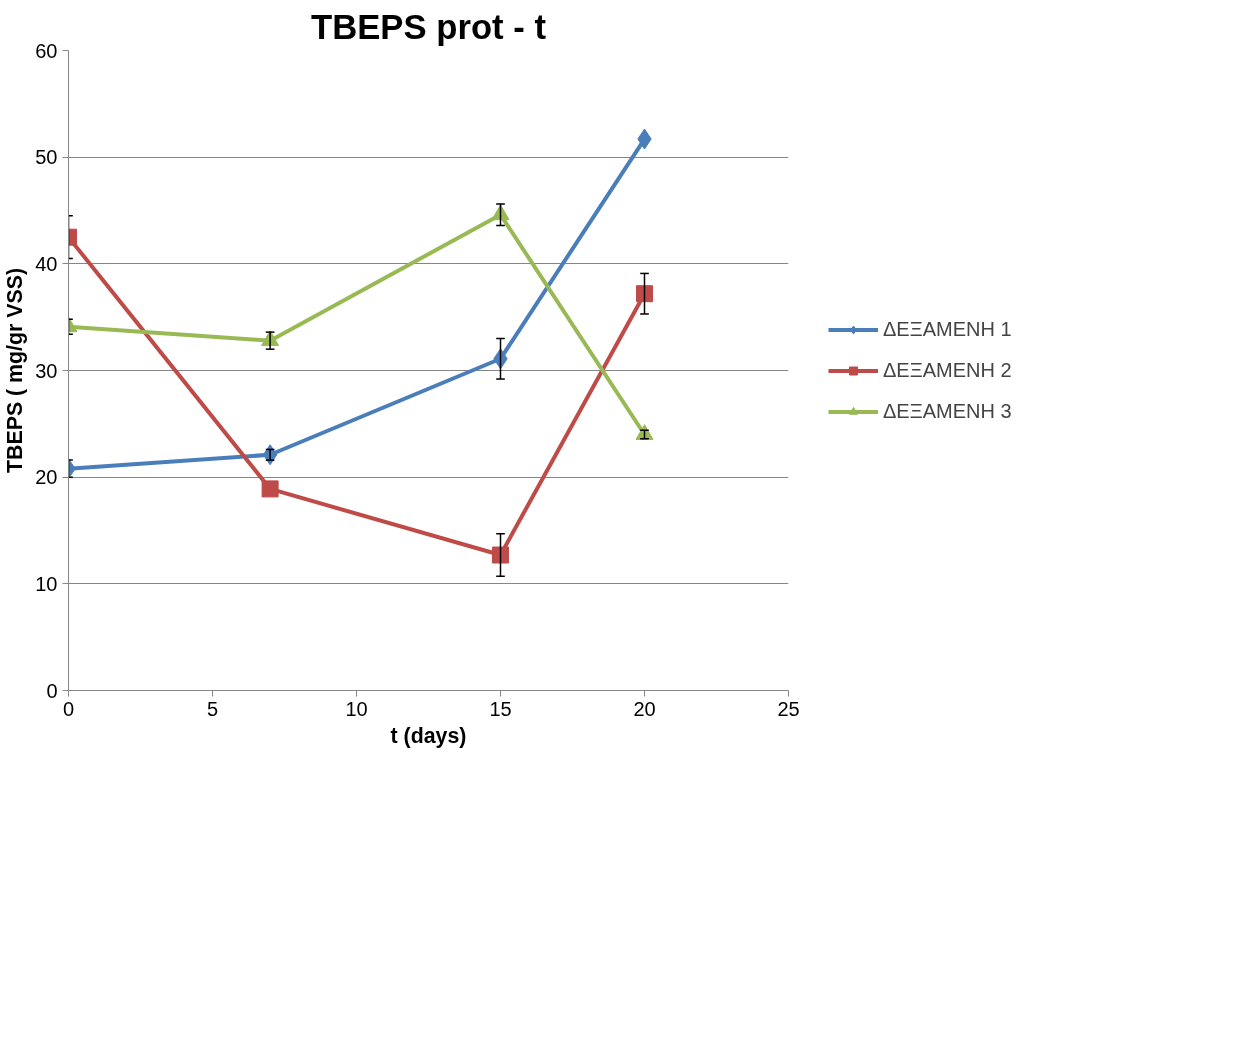  What do you see at coordinates (46, 583) in the screenshot?
I see `y-tick-label: 10` at bounding box center [46, 583].